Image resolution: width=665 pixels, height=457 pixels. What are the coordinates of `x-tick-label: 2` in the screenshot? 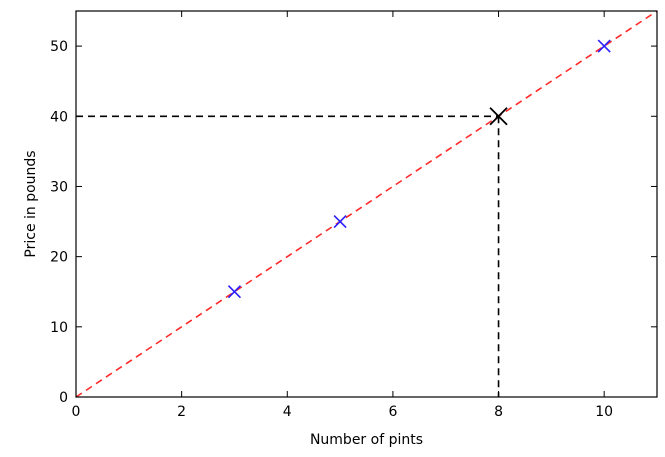 It's located at (181, 412).